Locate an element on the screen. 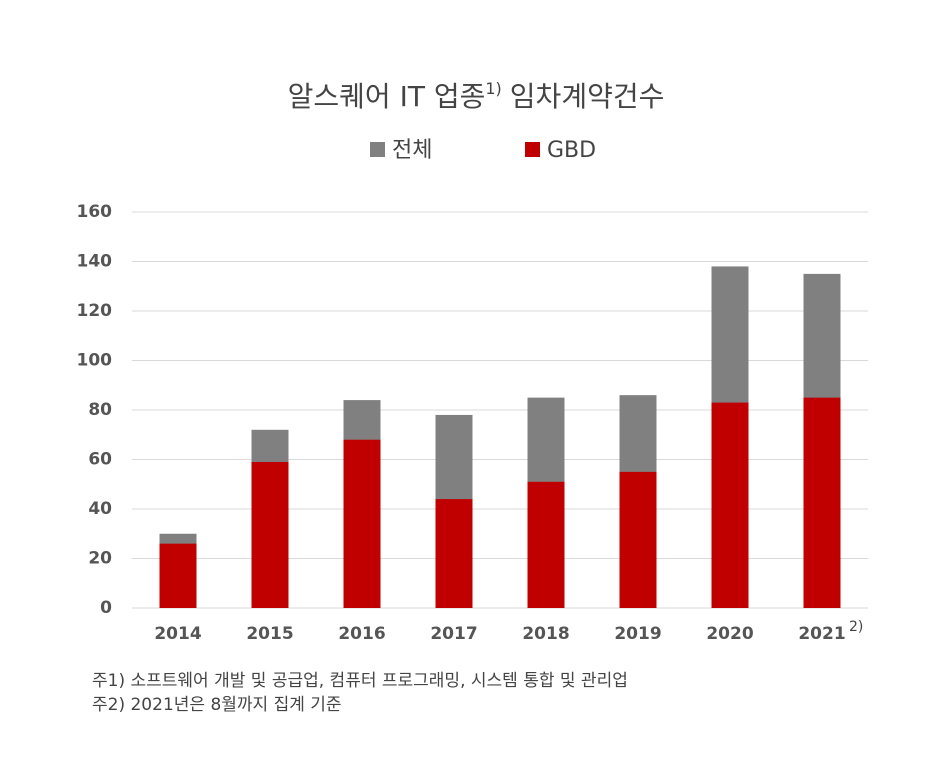  x-tick-label: 2017 is located at coordinates (453, 634).